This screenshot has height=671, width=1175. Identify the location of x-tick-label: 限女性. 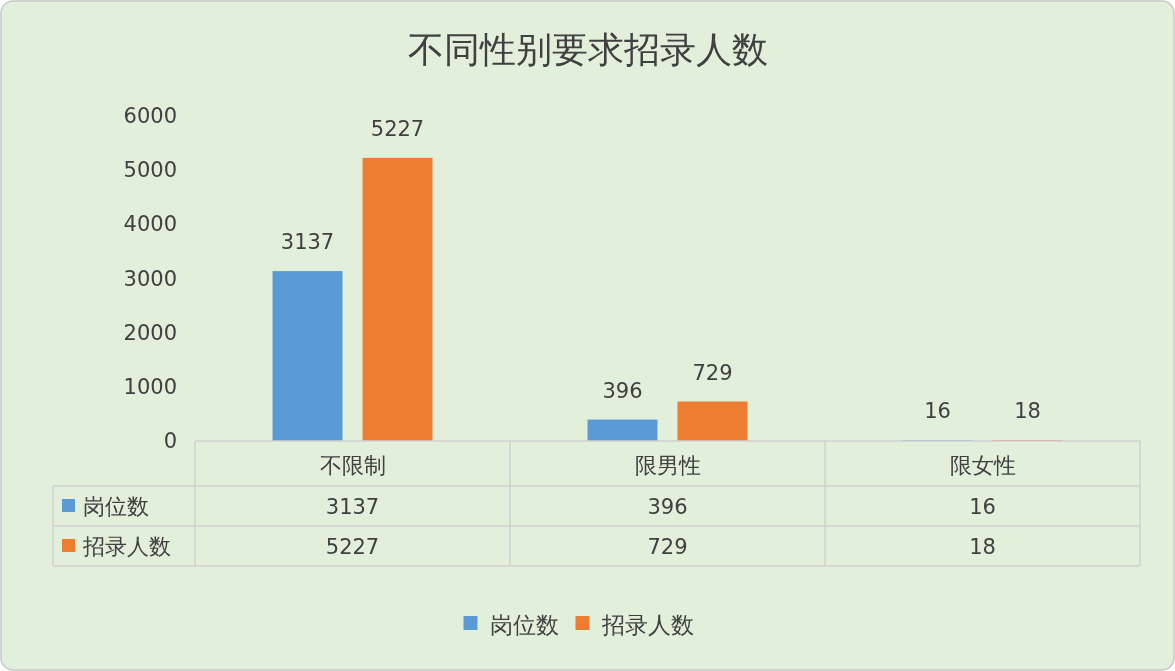
(982, 465).